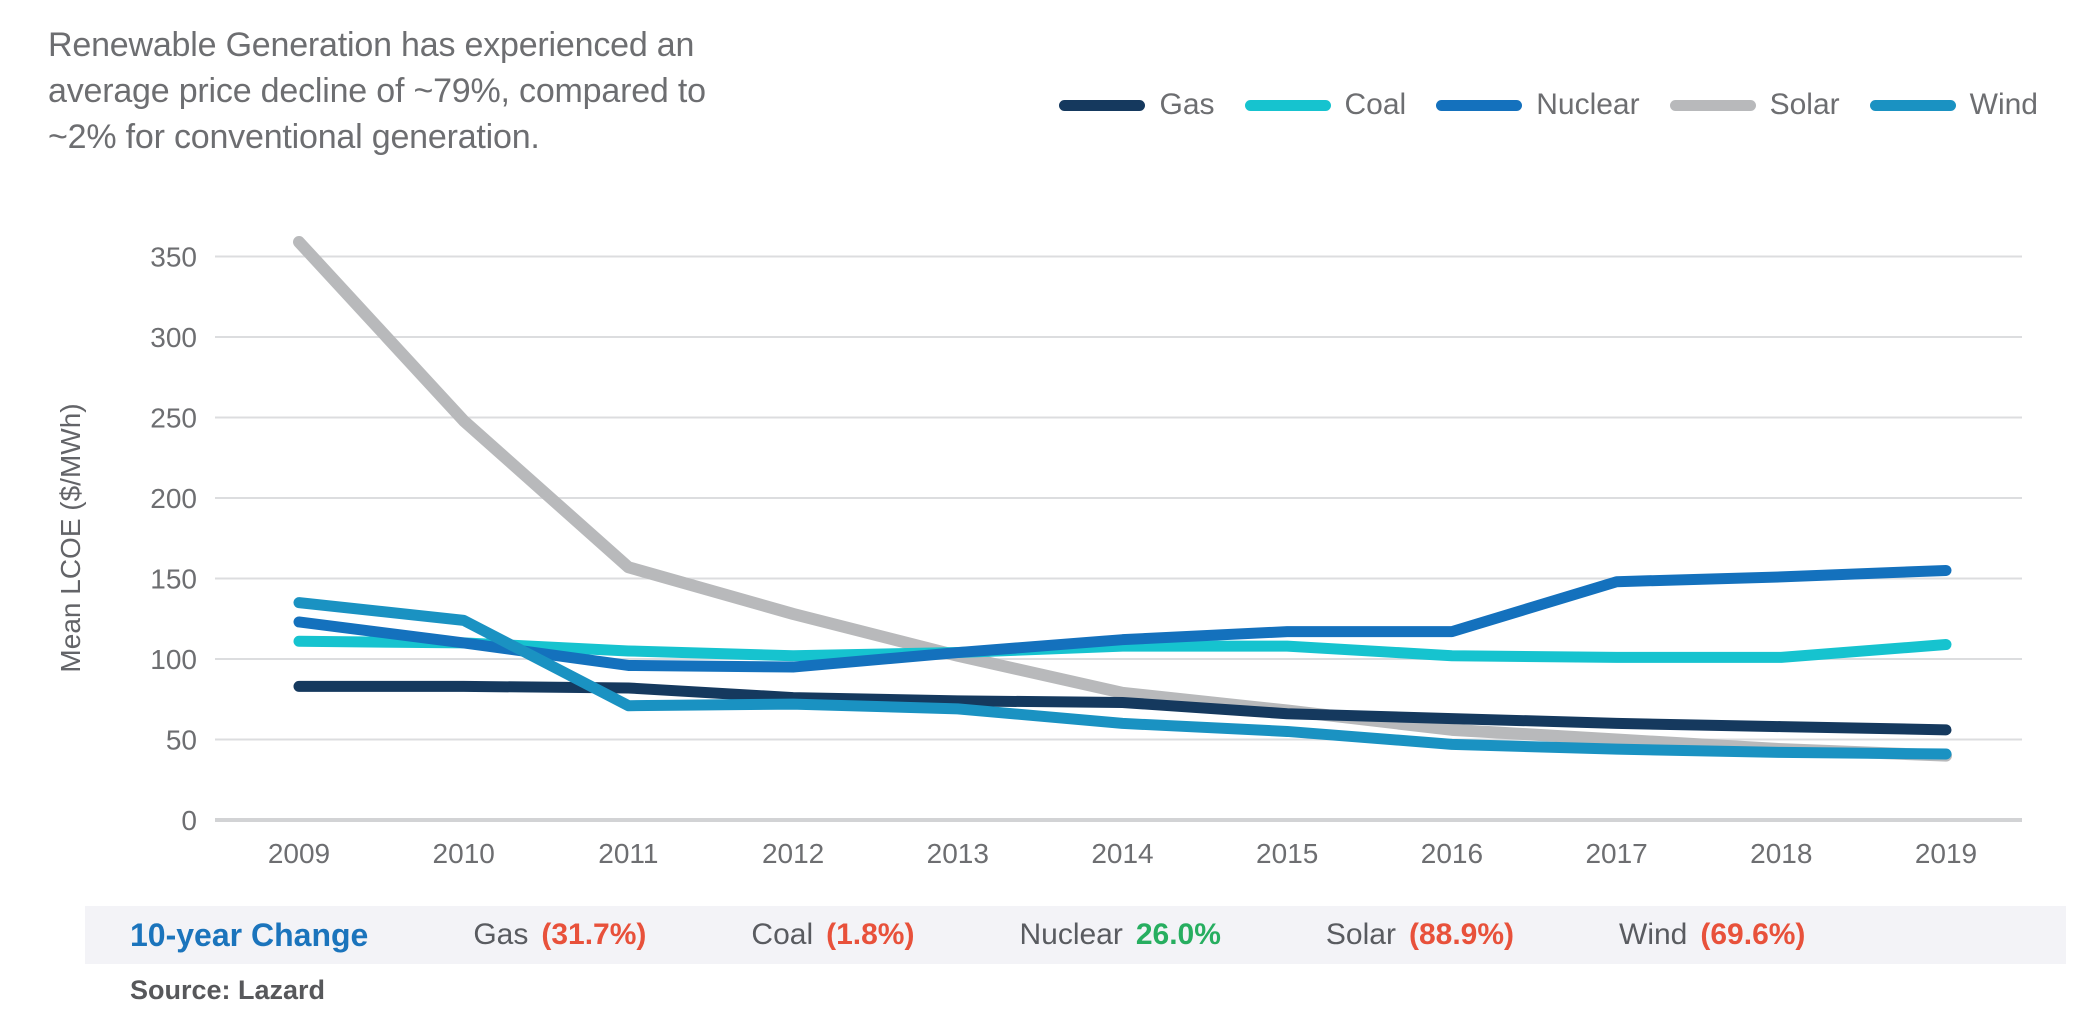 This screenshot has height=1032, width=2088. I want to click on y-tick-label: 150, so click(173, 579).